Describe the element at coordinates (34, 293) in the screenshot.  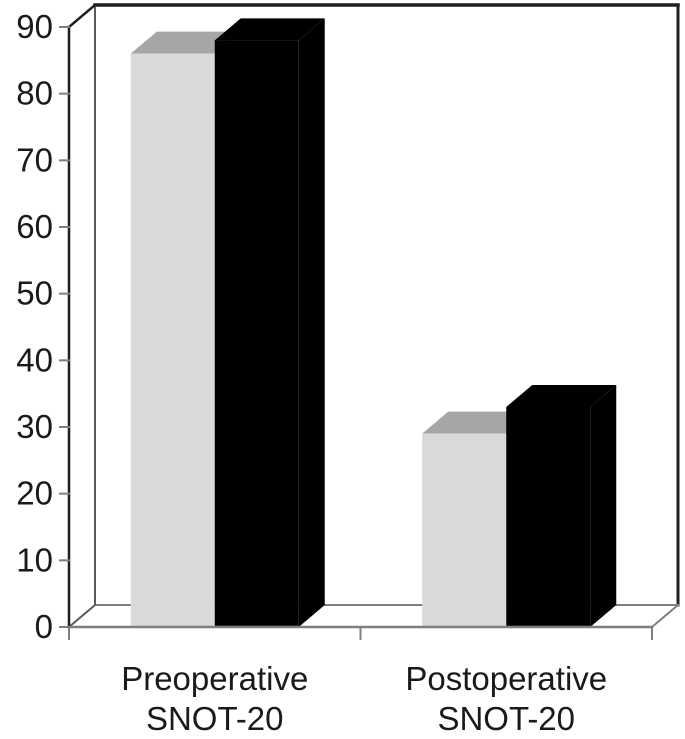
I see `y-axis-tick-label: 50` at that location.